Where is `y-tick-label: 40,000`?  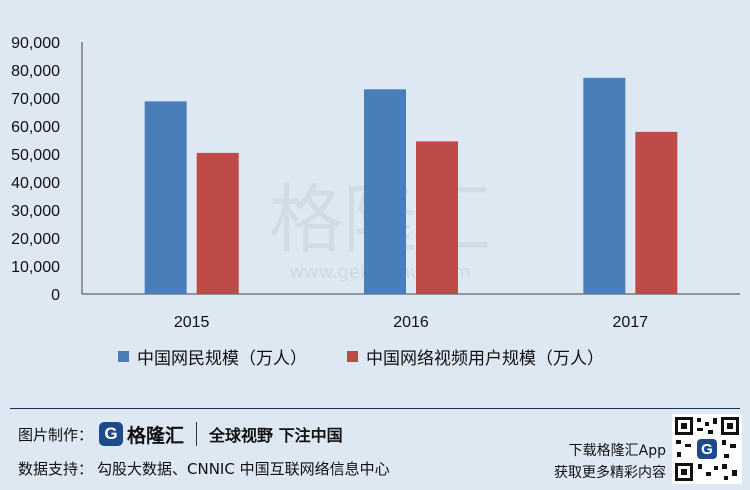 y-tick-label: 40,000 is located at coordinates (35, 183).